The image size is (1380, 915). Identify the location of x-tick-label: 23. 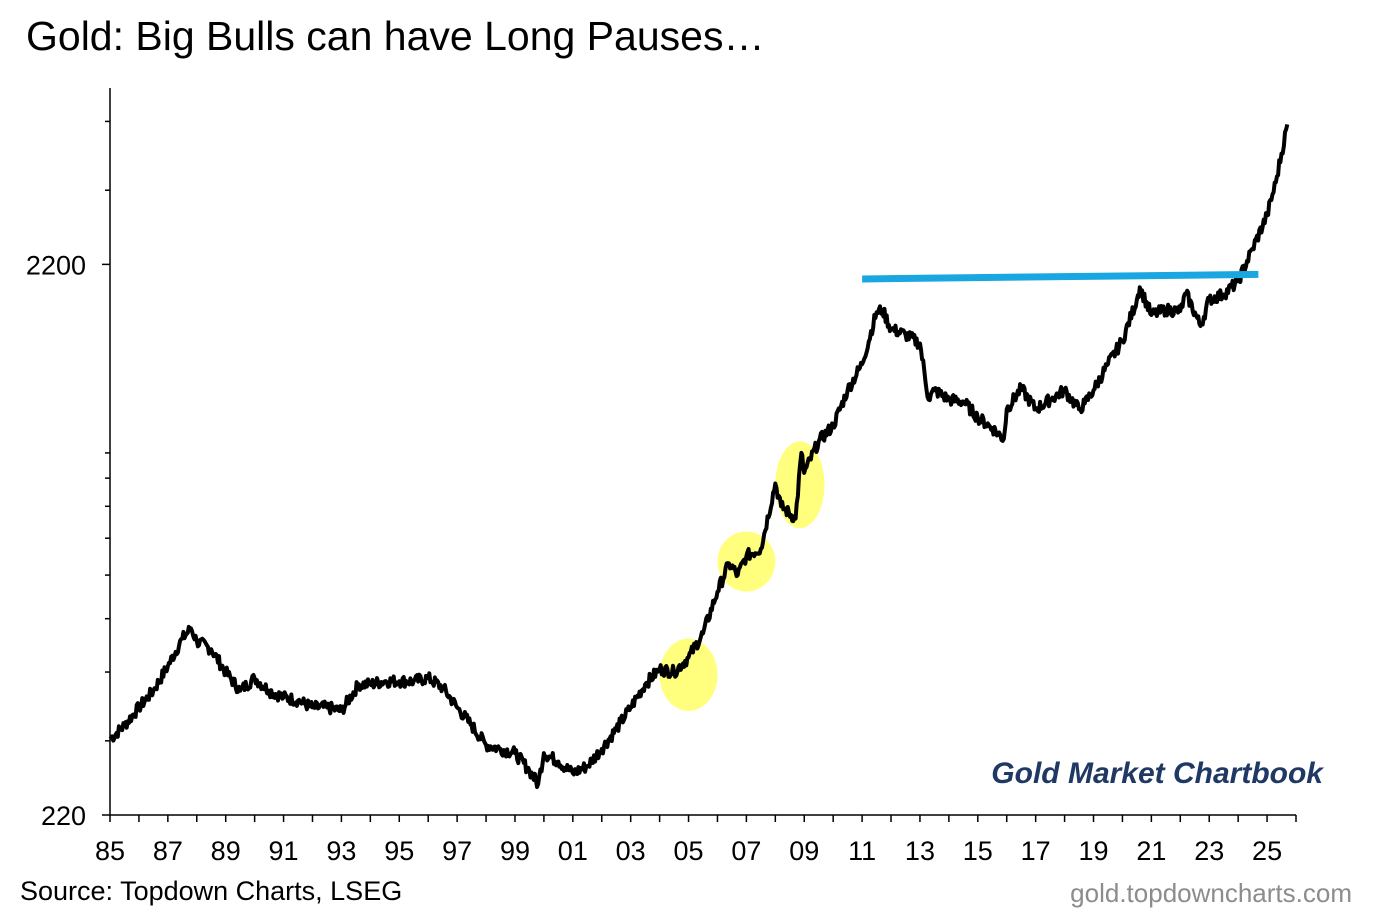
(1209, 851).